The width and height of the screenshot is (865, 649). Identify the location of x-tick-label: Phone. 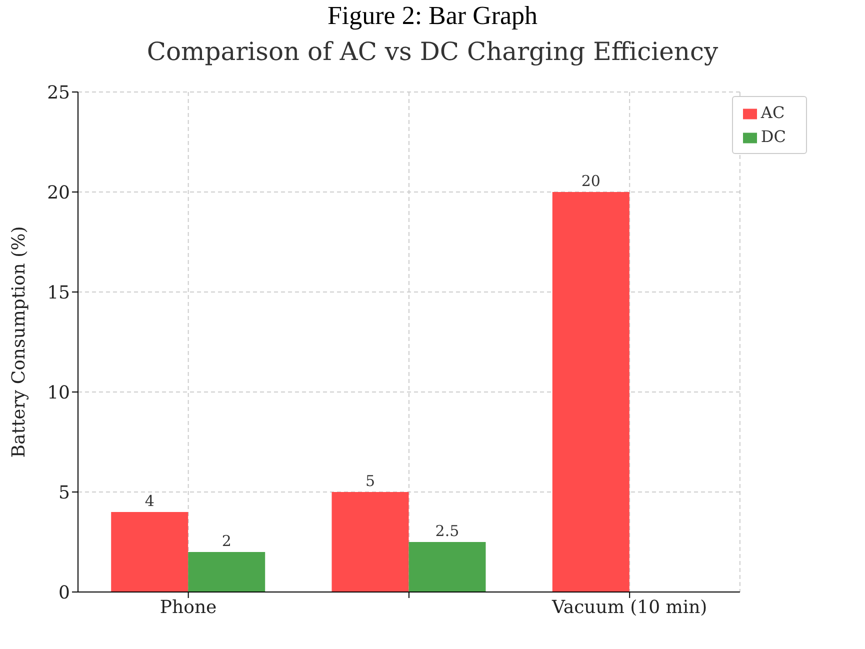
(188, 607).